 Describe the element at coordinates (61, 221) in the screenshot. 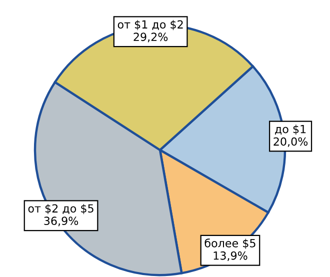

I see `data-label: 36,9%` at that location.